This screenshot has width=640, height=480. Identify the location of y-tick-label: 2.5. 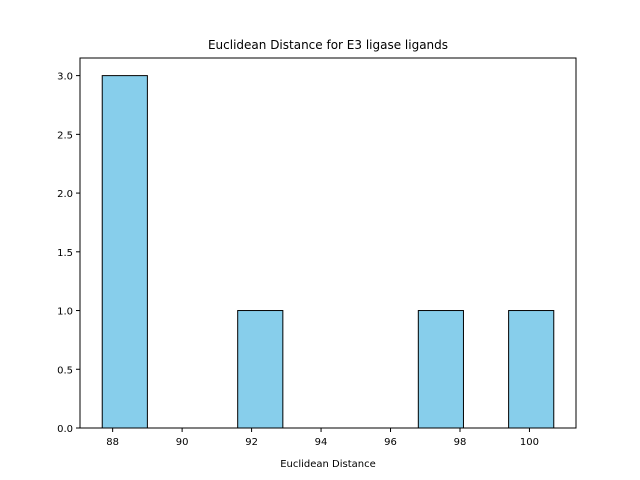
(65, 135).